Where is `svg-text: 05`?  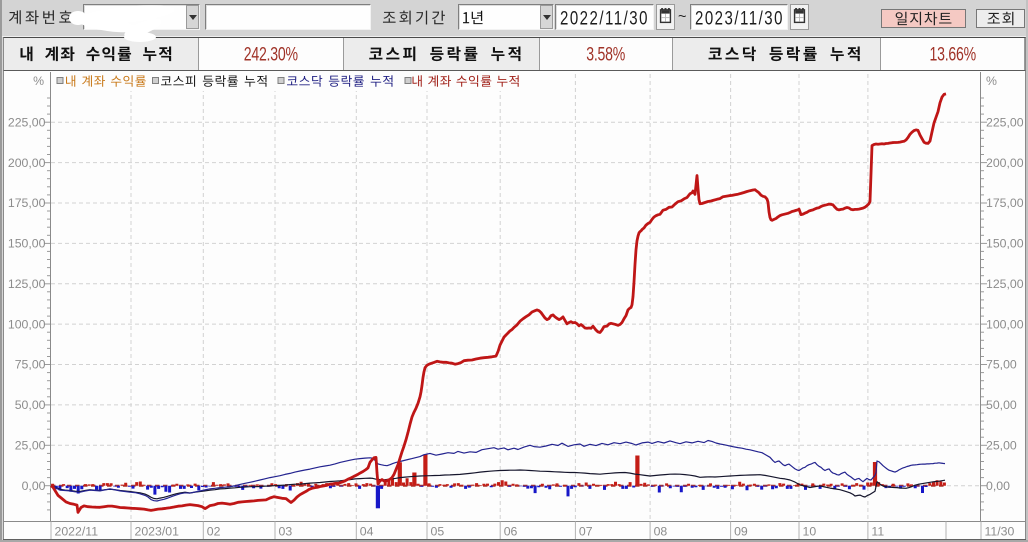
svg-text: 05 is located at coordinates (438, 532).